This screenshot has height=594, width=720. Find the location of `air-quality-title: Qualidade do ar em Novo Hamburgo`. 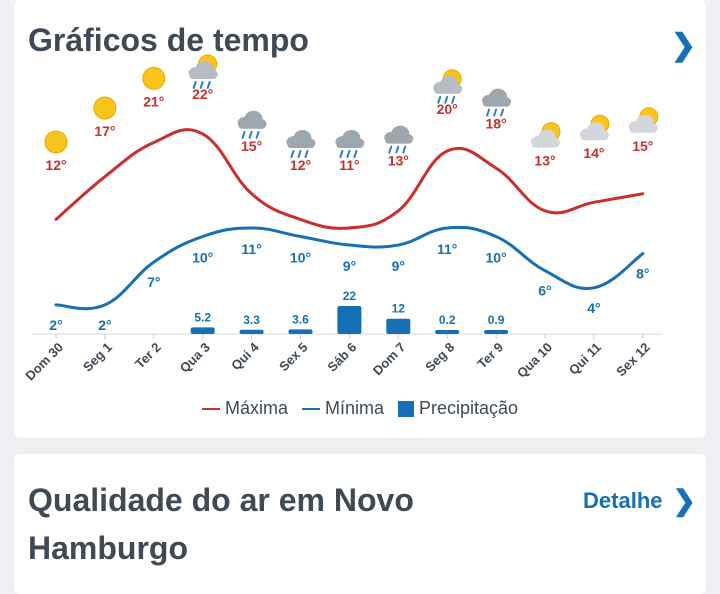

air-quality-title: Qualidade do ar em Novo Hamburgo is located at coordinates (221, 524).